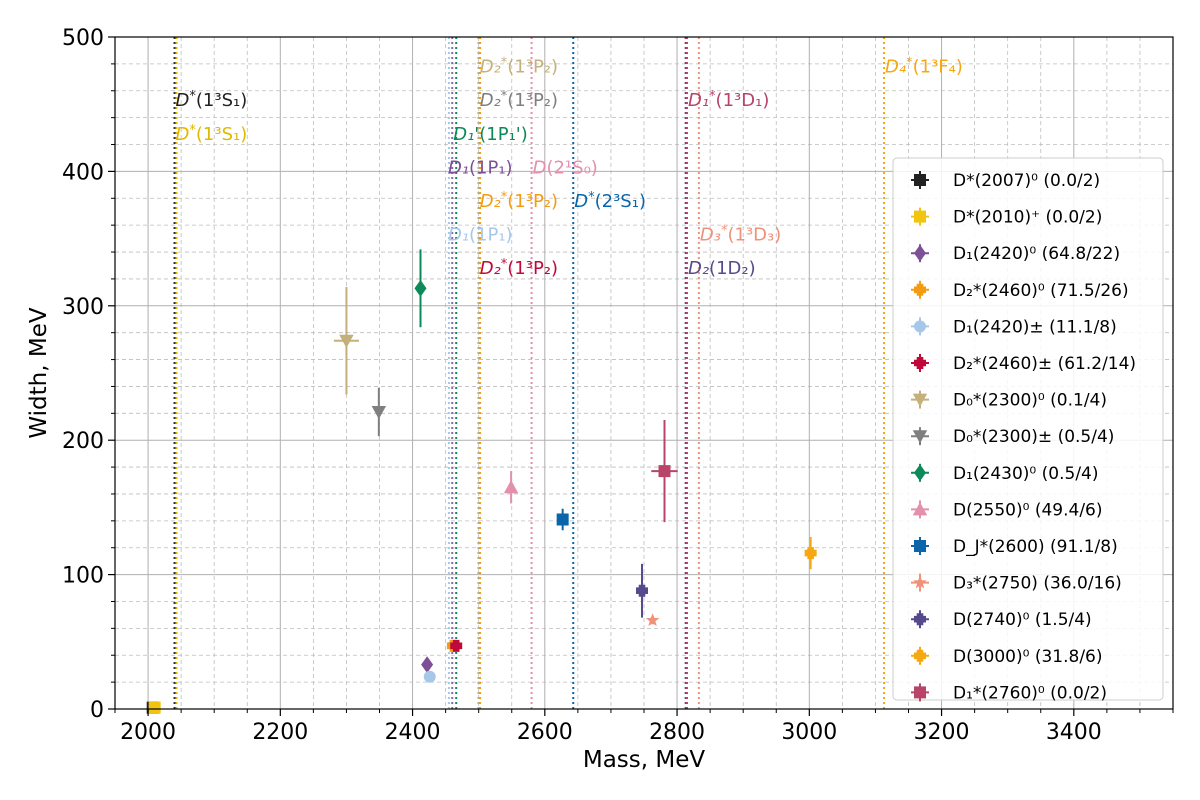  I want to click on x-axis-label: Mass, MeV, so click(644, 760).